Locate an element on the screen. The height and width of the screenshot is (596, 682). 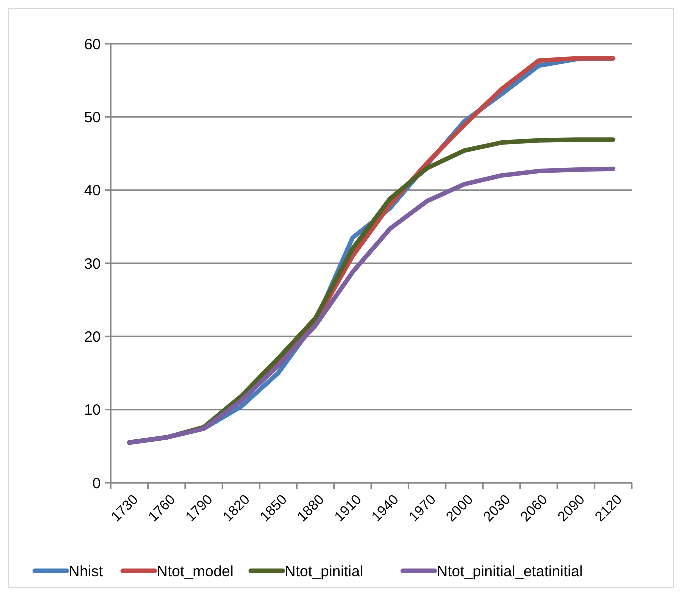
y-tick-label: 30 is located at coordinates (92, 264).